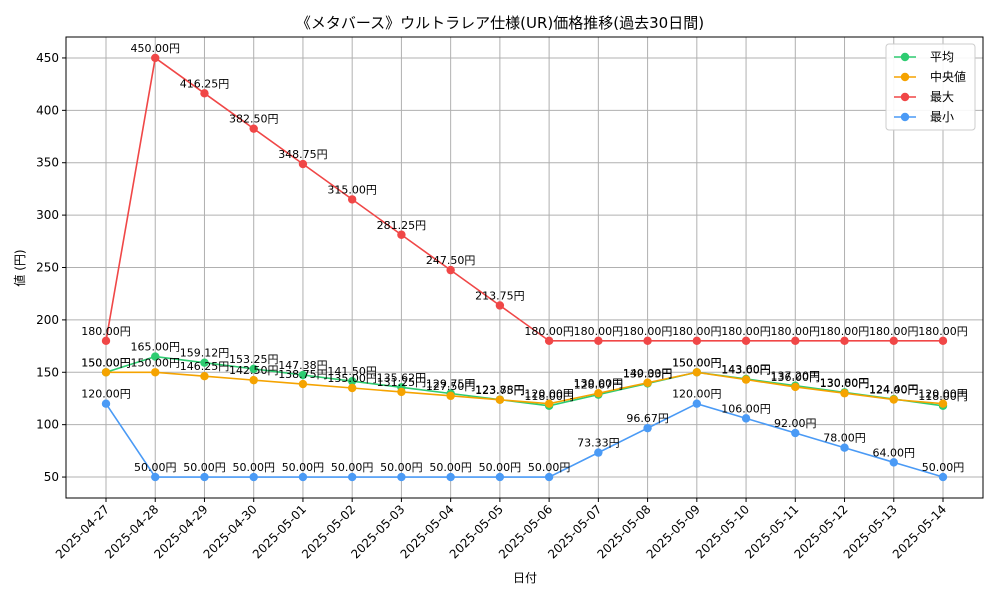 The image size is (1000, 604). What do you see at coordinates (942, 97) in the screenshot?
I see `legend-label: 最大` at bounding box center [942, 97].